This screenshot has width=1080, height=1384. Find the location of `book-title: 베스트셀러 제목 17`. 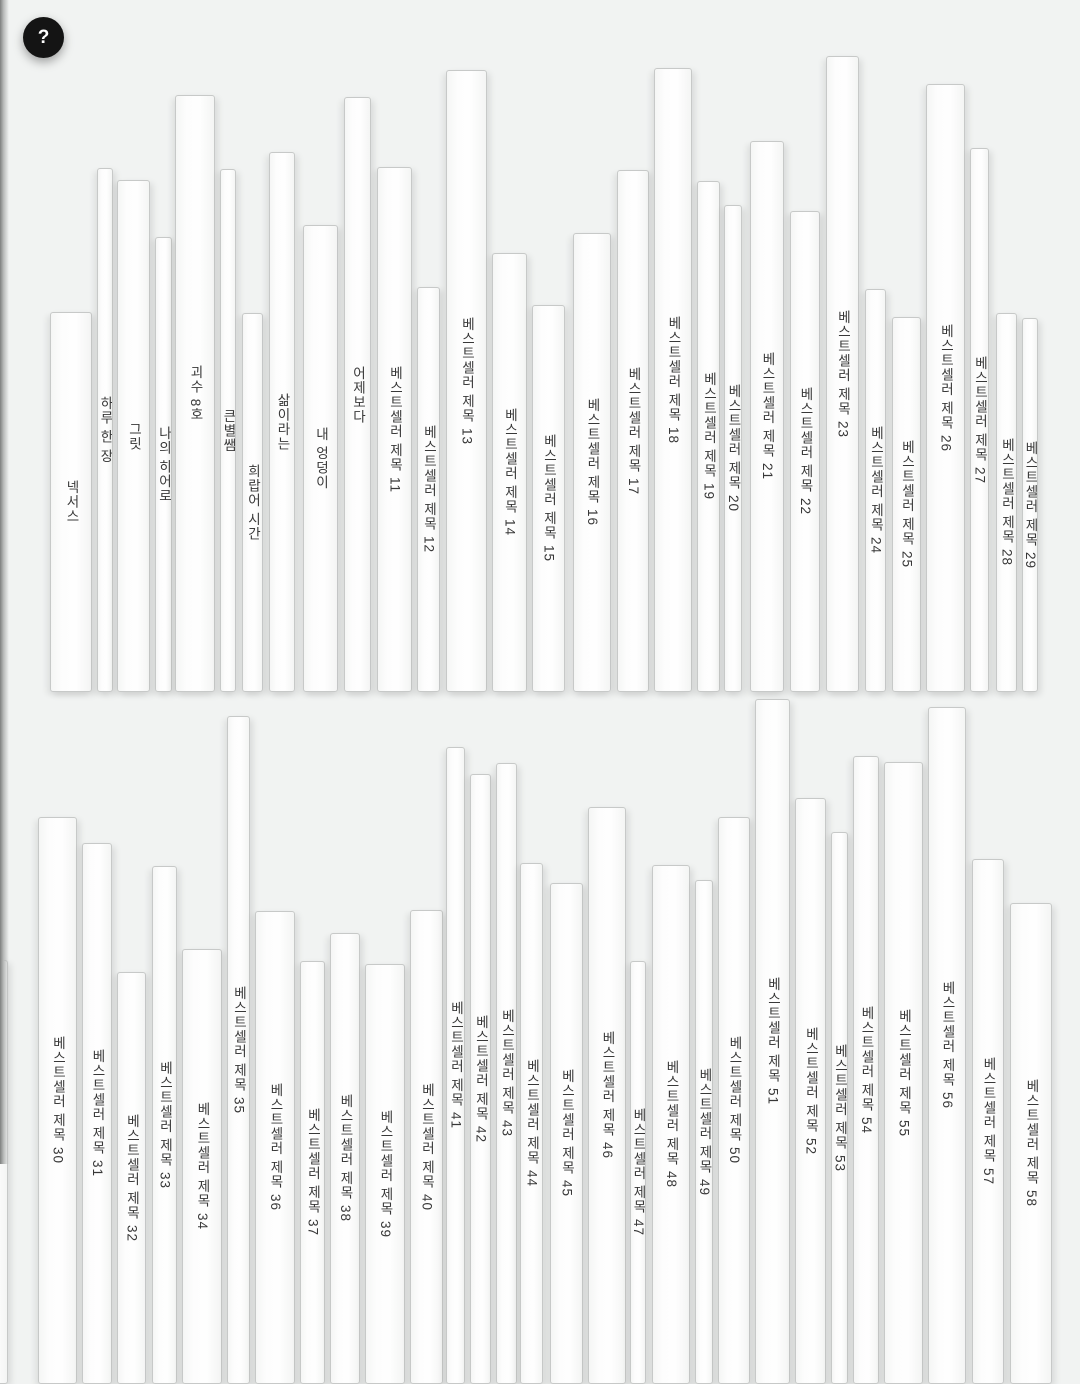

book-title: 베스트셀러 제목 17 is located at coordinates (633, 431).